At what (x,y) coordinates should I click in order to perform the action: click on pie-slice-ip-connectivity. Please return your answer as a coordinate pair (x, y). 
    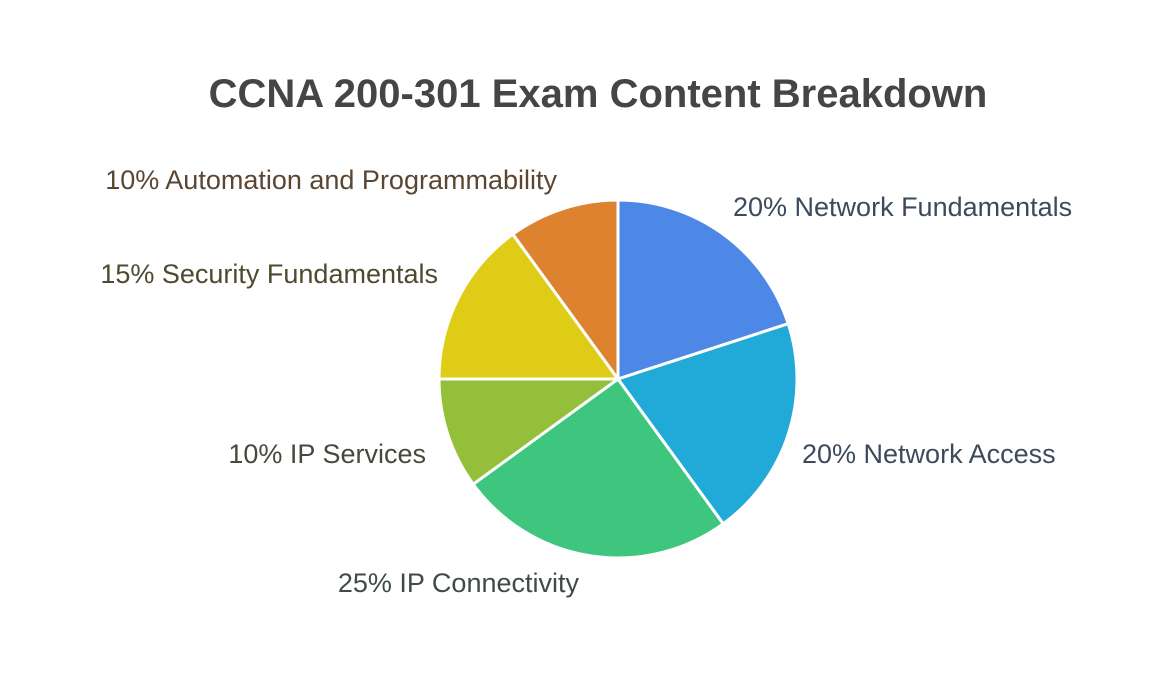
    Looking at the image, I should click on (598, 468).